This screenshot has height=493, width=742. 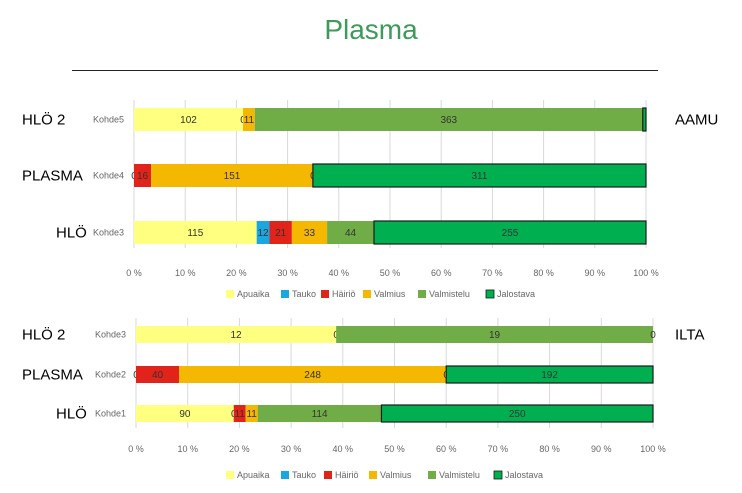 What do you see at coordinates (365, 70) in the screenshot?
I see `title-divider` at bounding box center [365, 70].